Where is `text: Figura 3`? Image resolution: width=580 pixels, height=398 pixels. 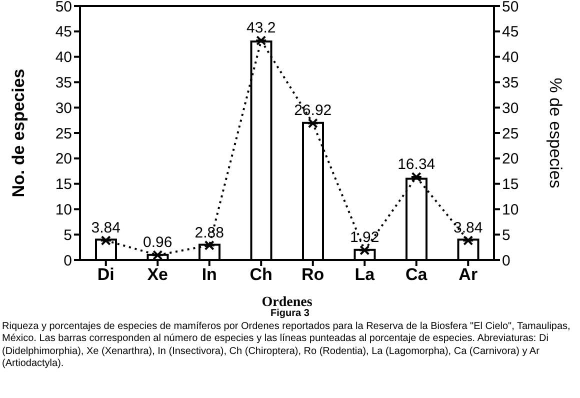 text: Figura 3 is located at coordinates (290, 314).